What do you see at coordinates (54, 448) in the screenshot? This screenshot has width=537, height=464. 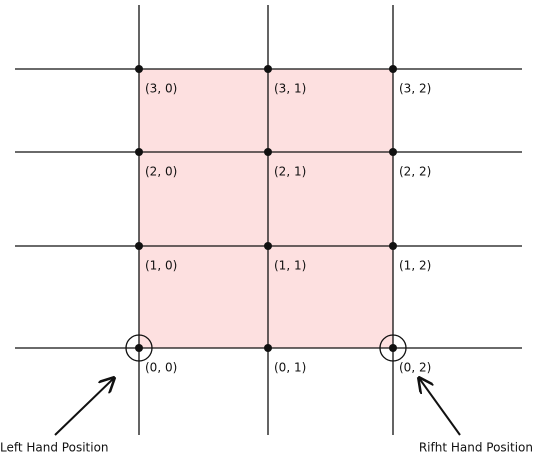 I see `annotation: Left Hand Position` at bounding box center [54, 448].